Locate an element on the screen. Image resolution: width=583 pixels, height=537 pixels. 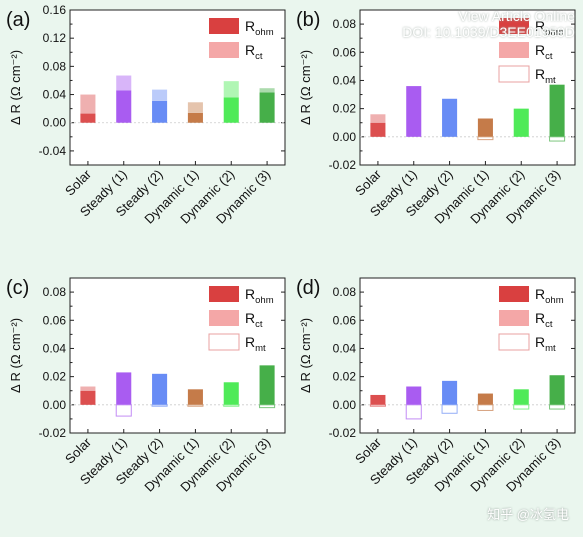
y-tick-label: -0.04 is located at coordinates (53, 151).